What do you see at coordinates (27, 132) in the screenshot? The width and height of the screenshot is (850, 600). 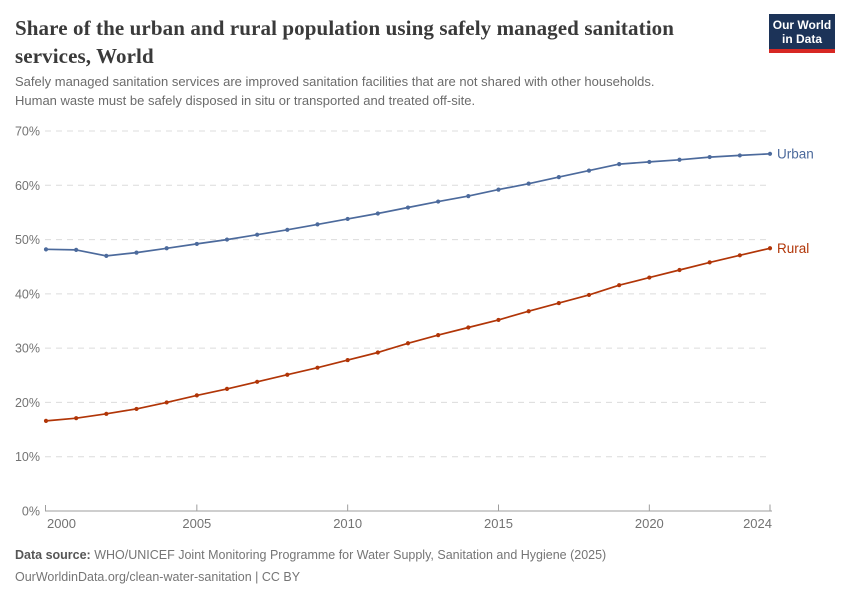 I see `y-axis-label-70: 70%` at bounding box center [27, 132].